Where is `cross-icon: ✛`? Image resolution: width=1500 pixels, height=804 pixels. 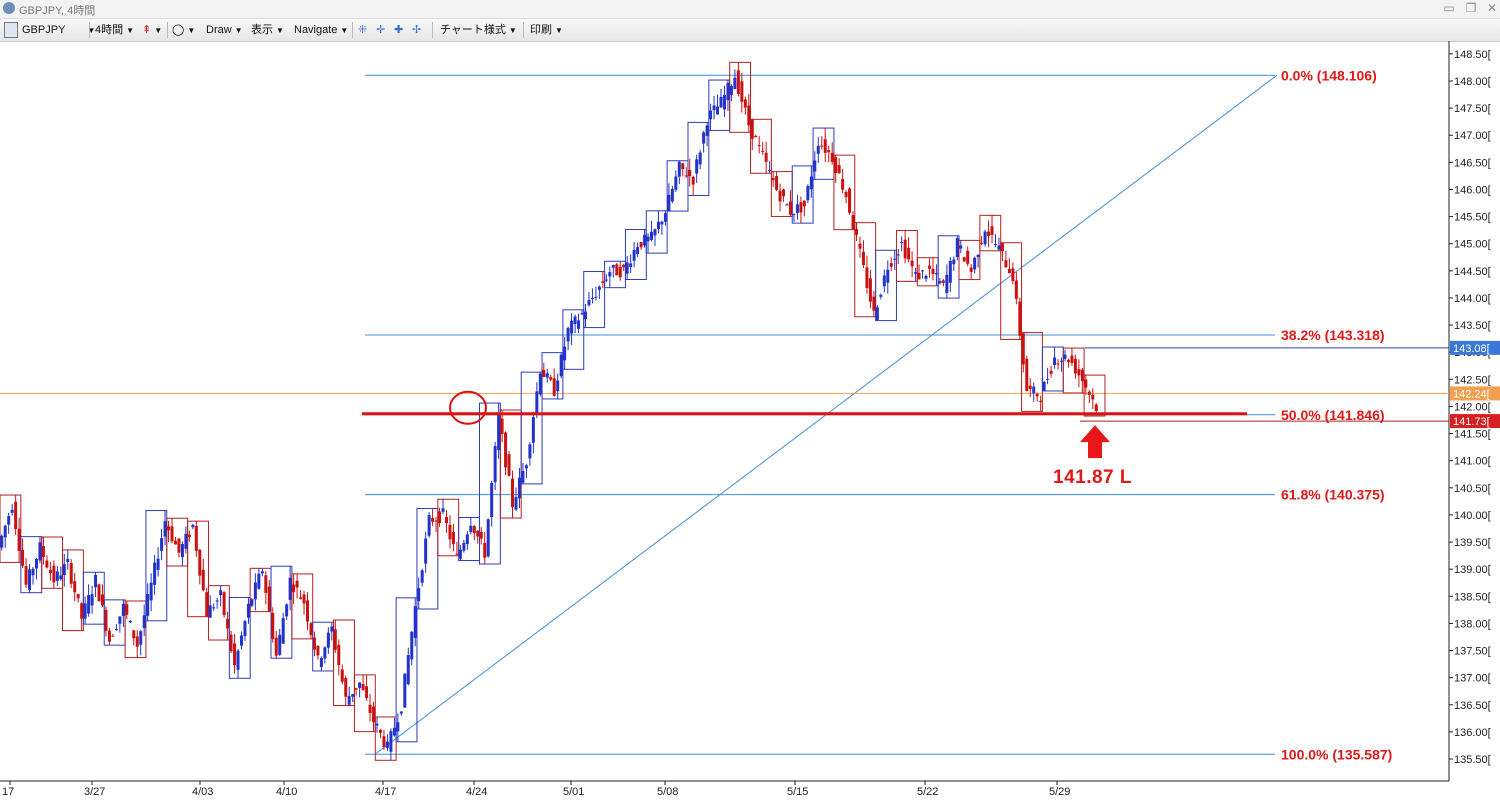
cross-icon: ✛ is located at coordinates (381, 30).